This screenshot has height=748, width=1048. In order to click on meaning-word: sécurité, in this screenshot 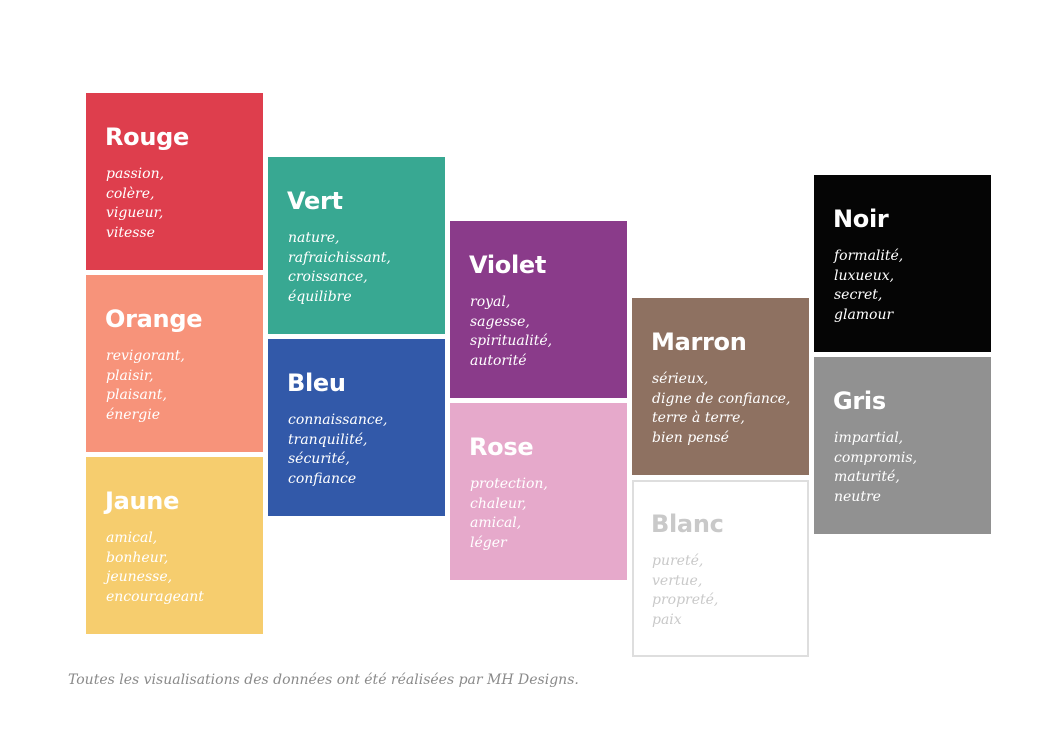, I will do `click(319, 459)`.